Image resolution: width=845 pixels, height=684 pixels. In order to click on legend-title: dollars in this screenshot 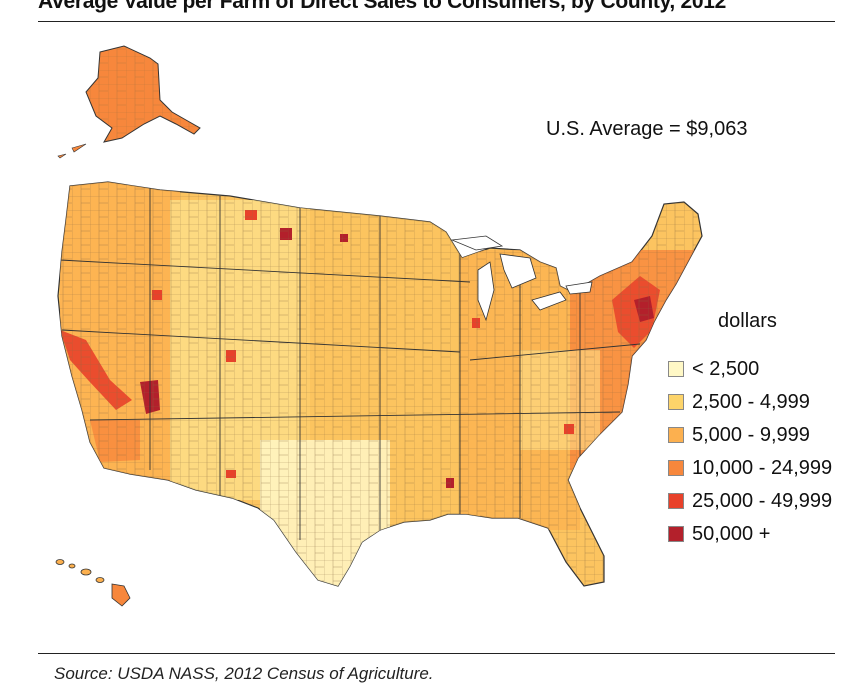, I will do `click(747, 321)`.